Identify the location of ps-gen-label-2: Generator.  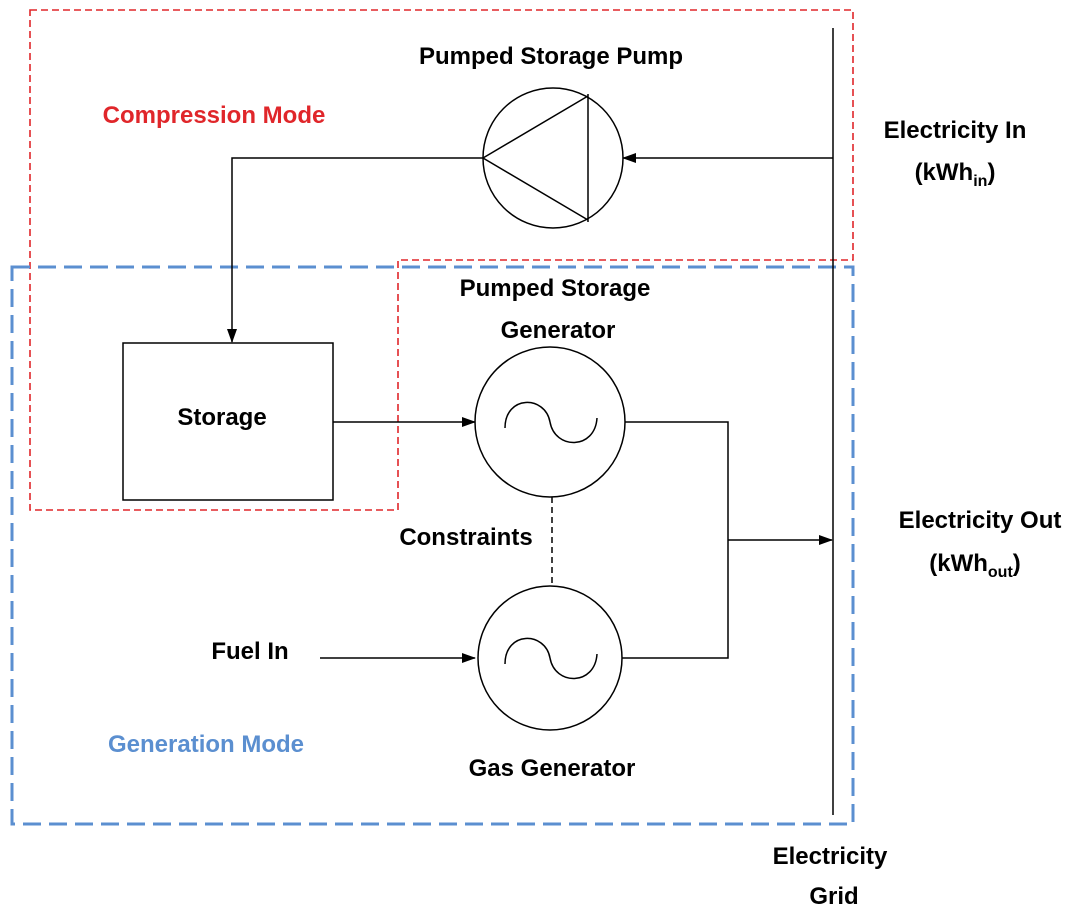
(558, 330).